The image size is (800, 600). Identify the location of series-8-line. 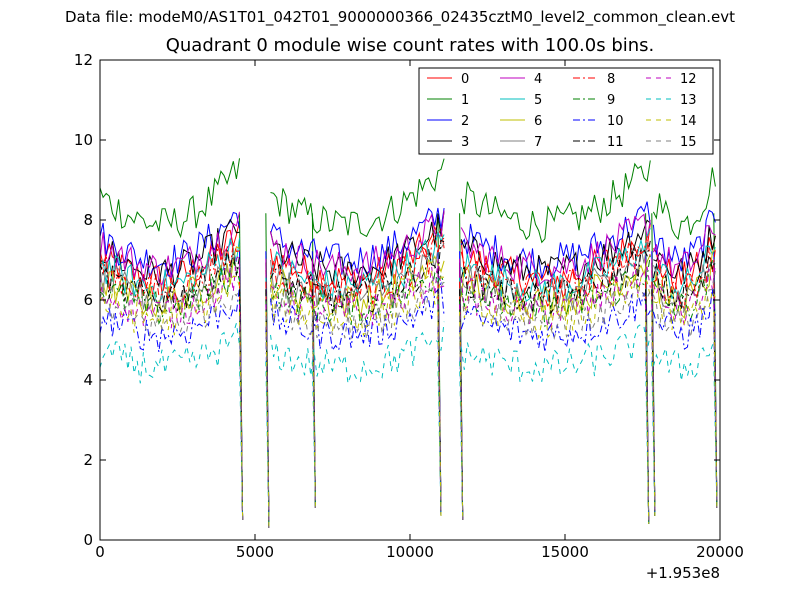
(407, 271).